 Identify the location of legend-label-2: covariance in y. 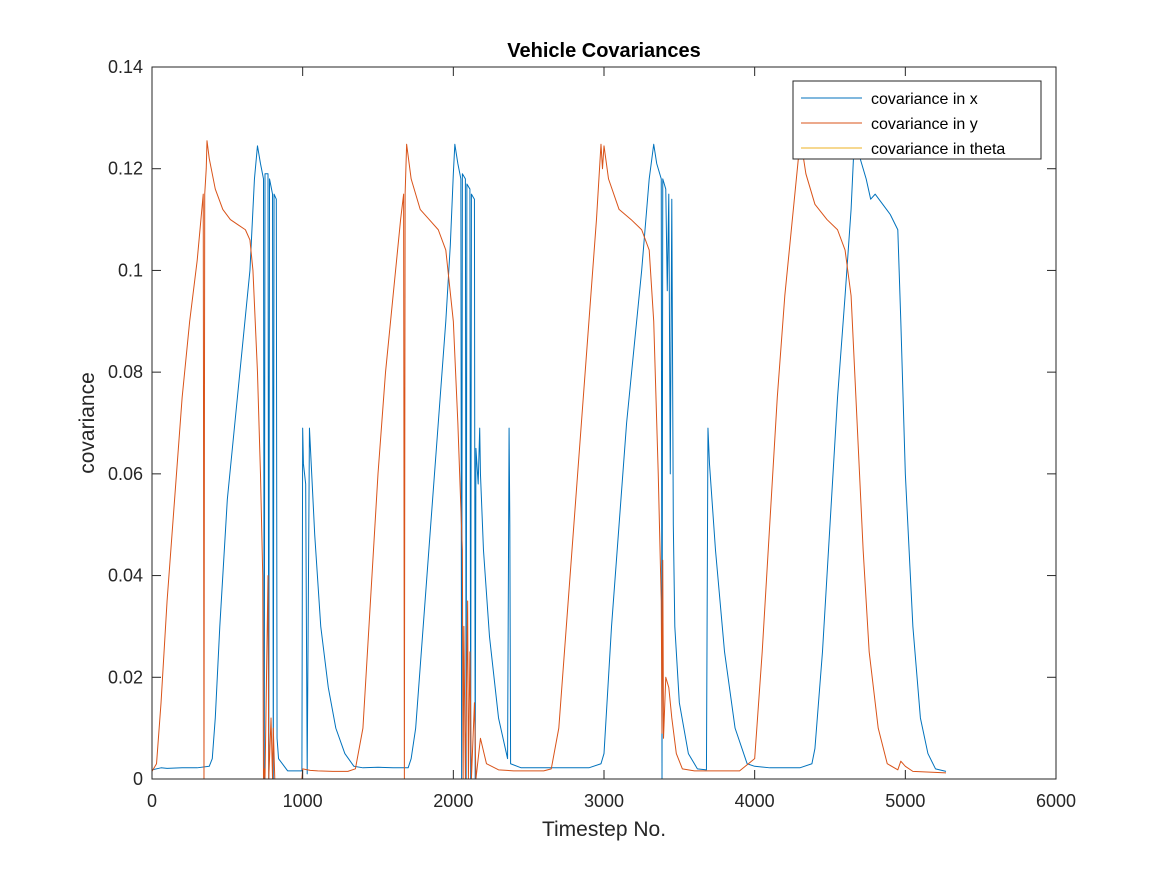
(924, 124).